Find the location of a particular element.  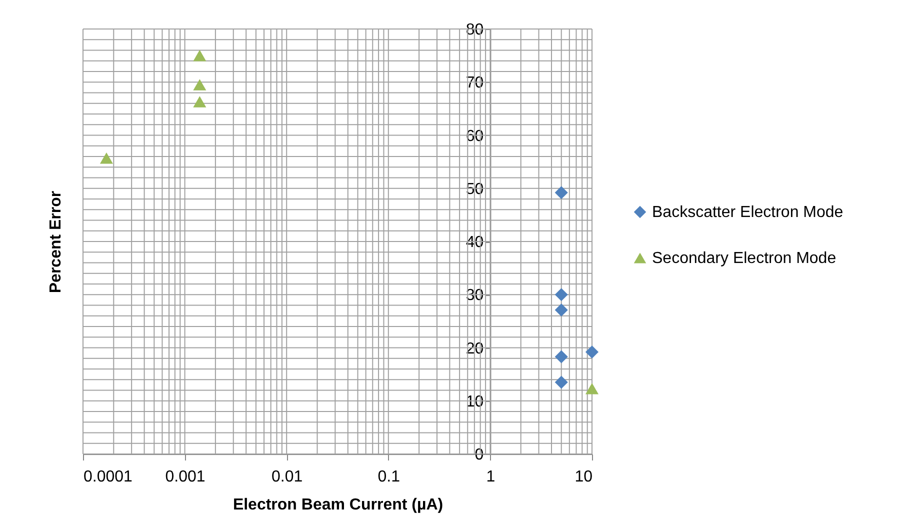

x-tick-label: 10 is located at coordinates (583, 477).